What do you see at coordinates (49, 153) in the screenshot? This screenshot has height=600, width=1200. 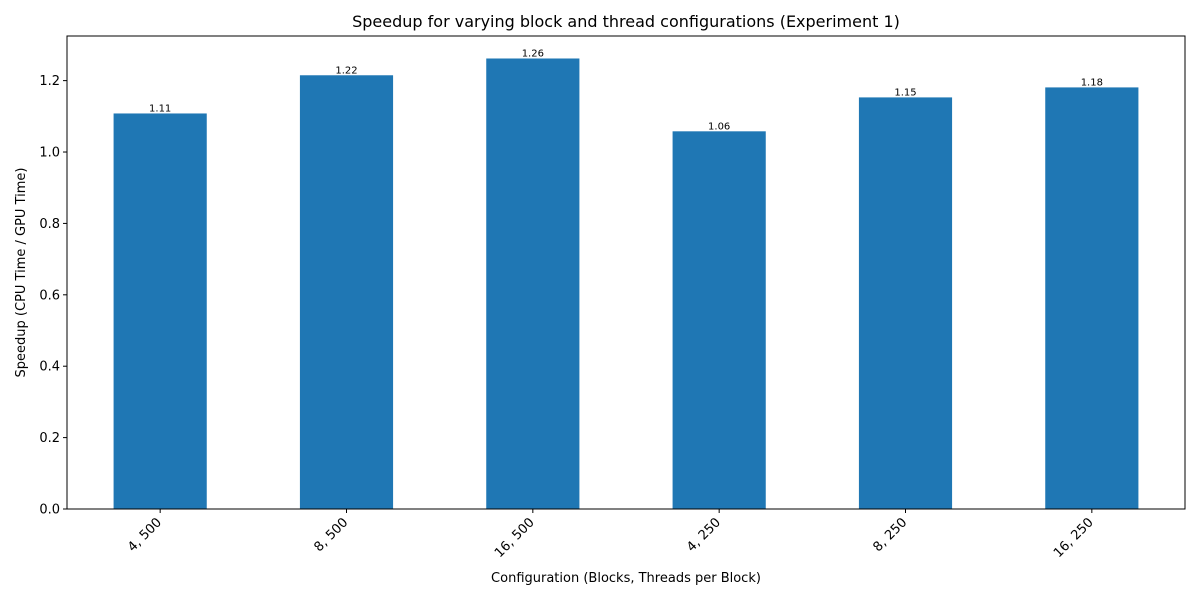 I see `y-tick-label: 1.0` at bounding box center [49, 153].